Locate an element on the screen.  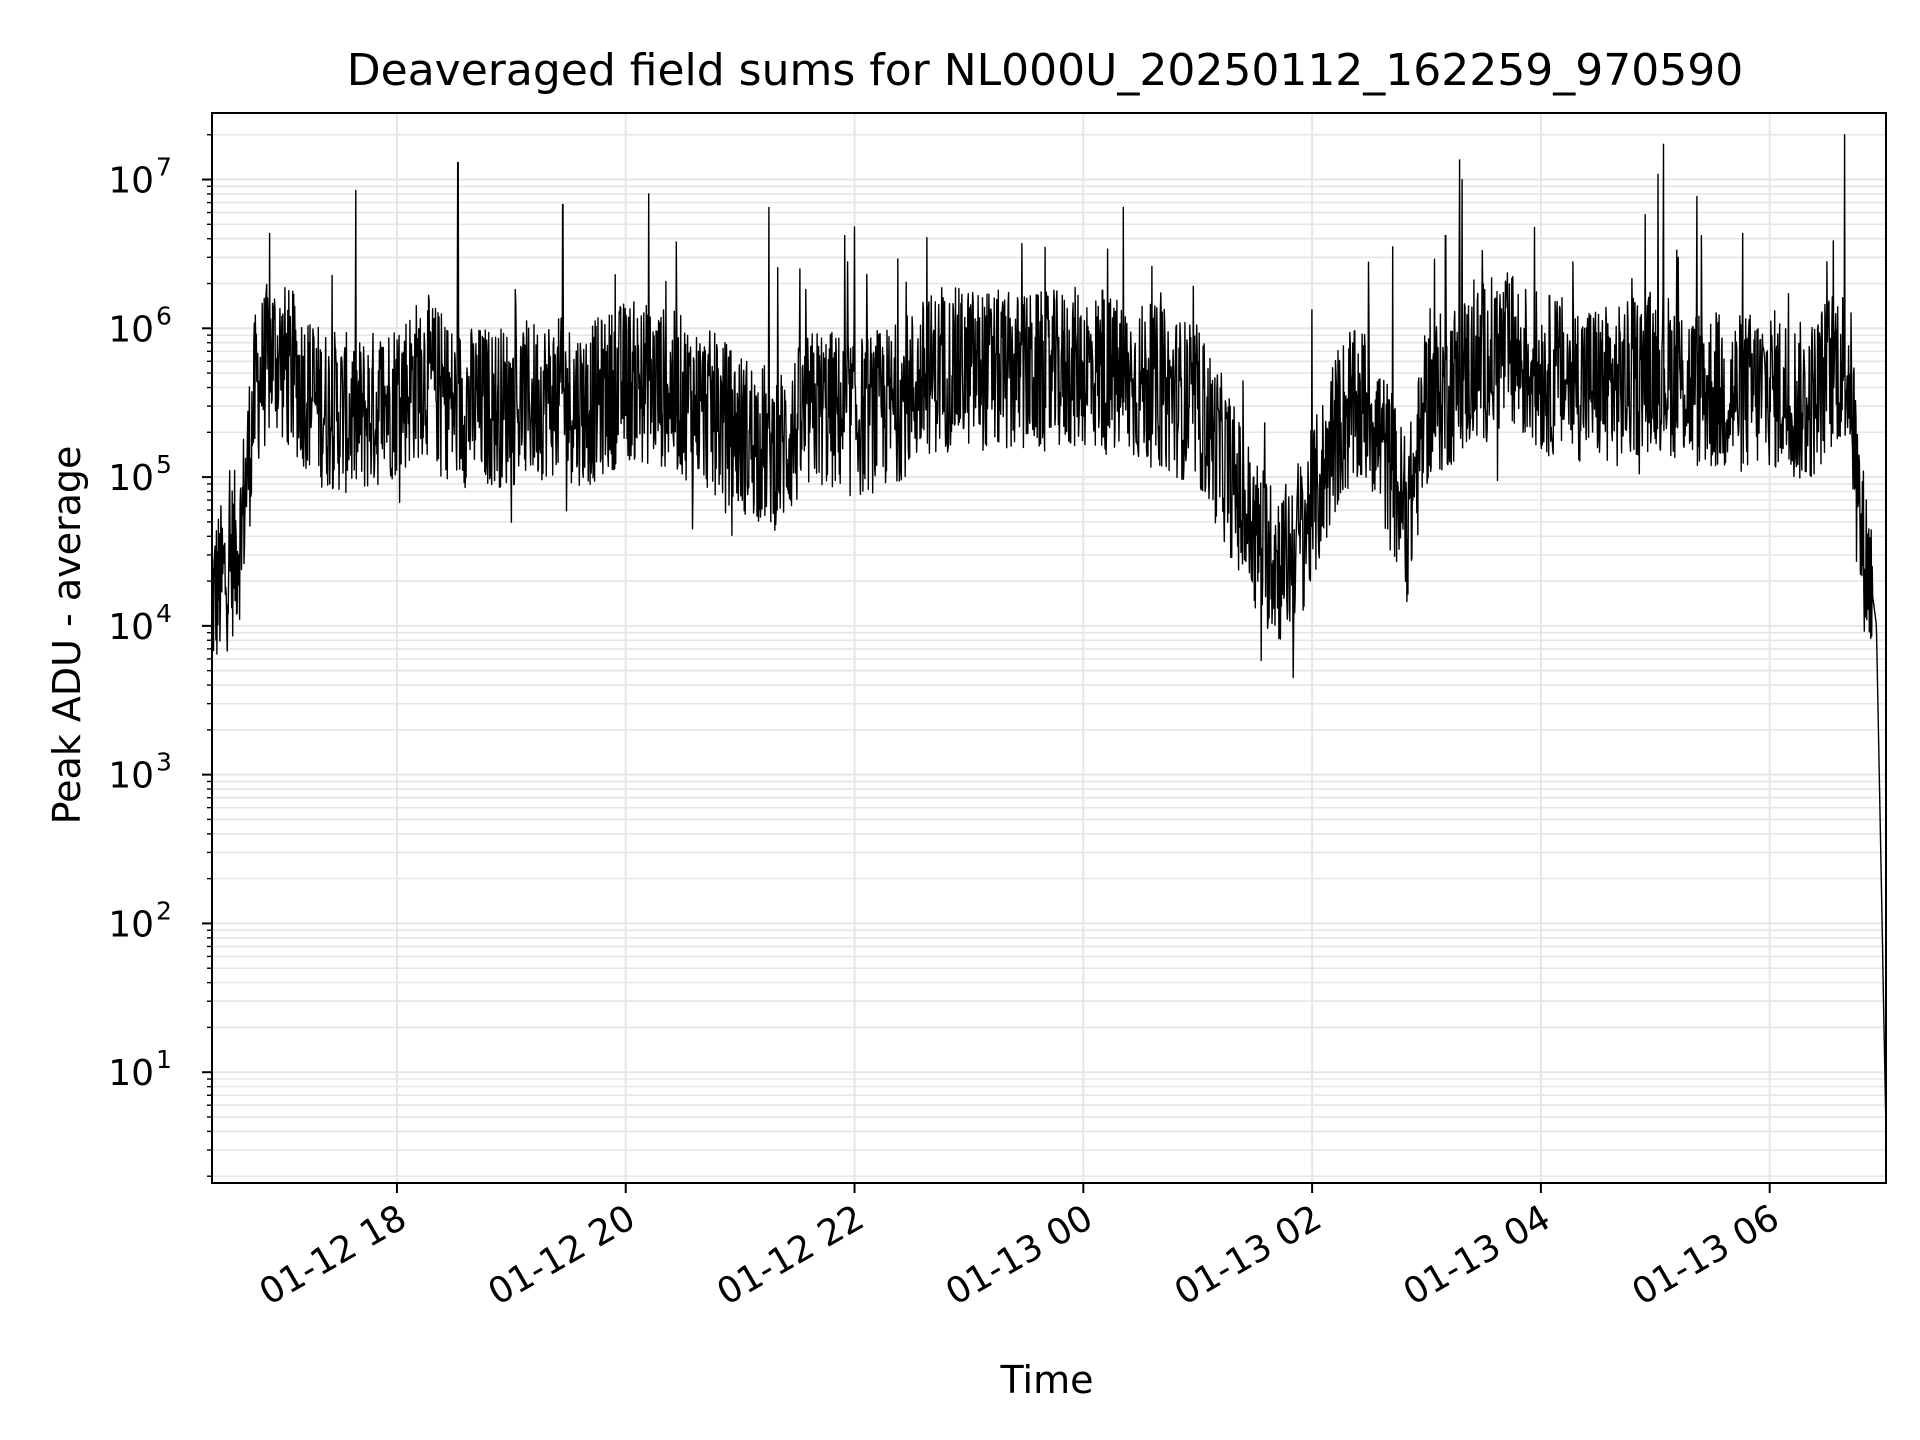
y-tick-exponent: 6 is located at coordinates (164, 315).